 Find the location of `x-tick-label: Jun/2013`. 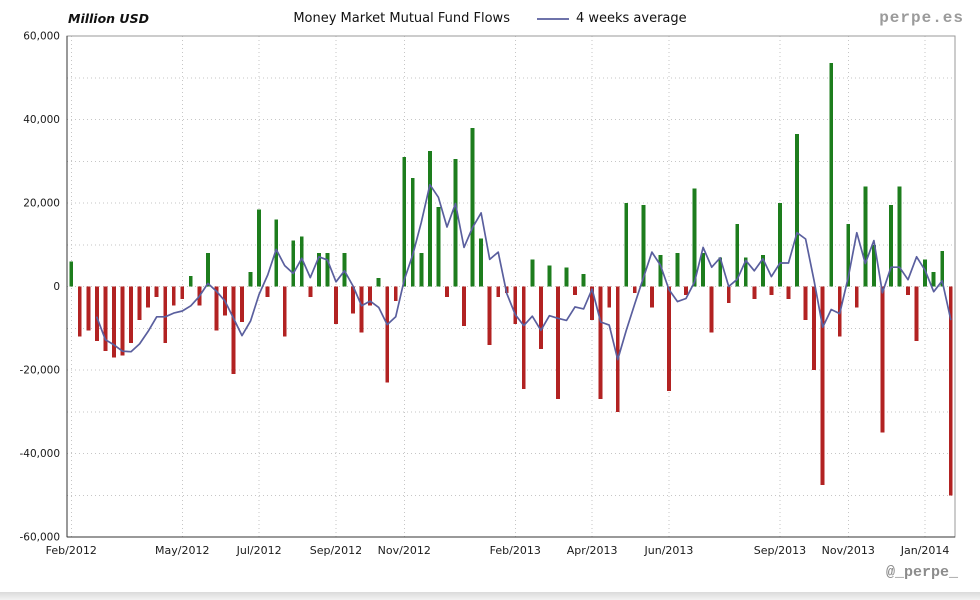

x-tick-label: Jun/2013 is located at coordinates (669, 550).